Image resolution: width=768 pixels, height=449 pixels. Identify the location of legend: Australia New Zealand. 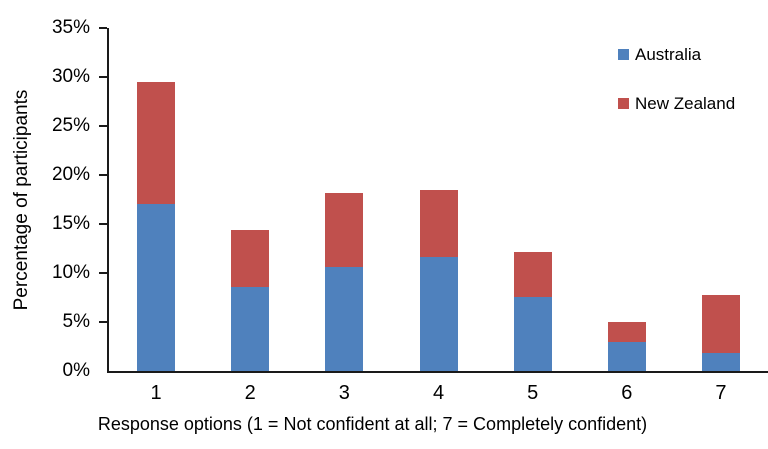
(676, 93).